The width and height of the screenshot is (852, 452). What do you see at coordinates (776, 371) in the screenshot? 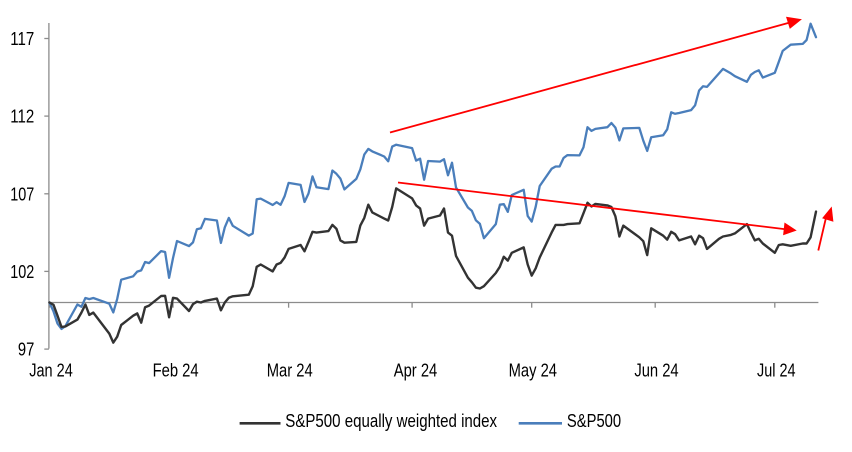
I see `svg-text: Jul 24` at bounding box center [776, 371].